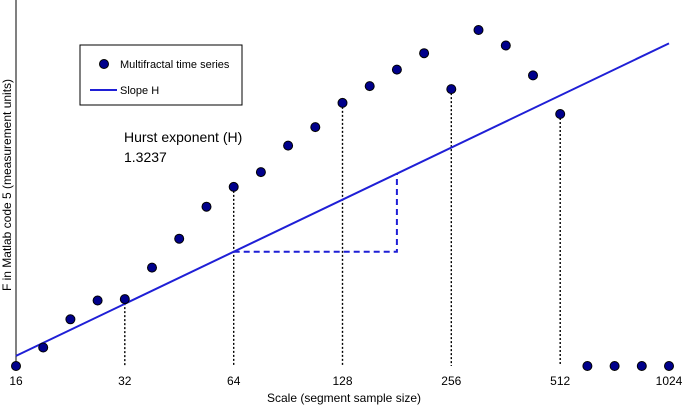 The width and height of the screenshot is (685, 406). I want to click on legend-marker-icon, so click(104, 64).